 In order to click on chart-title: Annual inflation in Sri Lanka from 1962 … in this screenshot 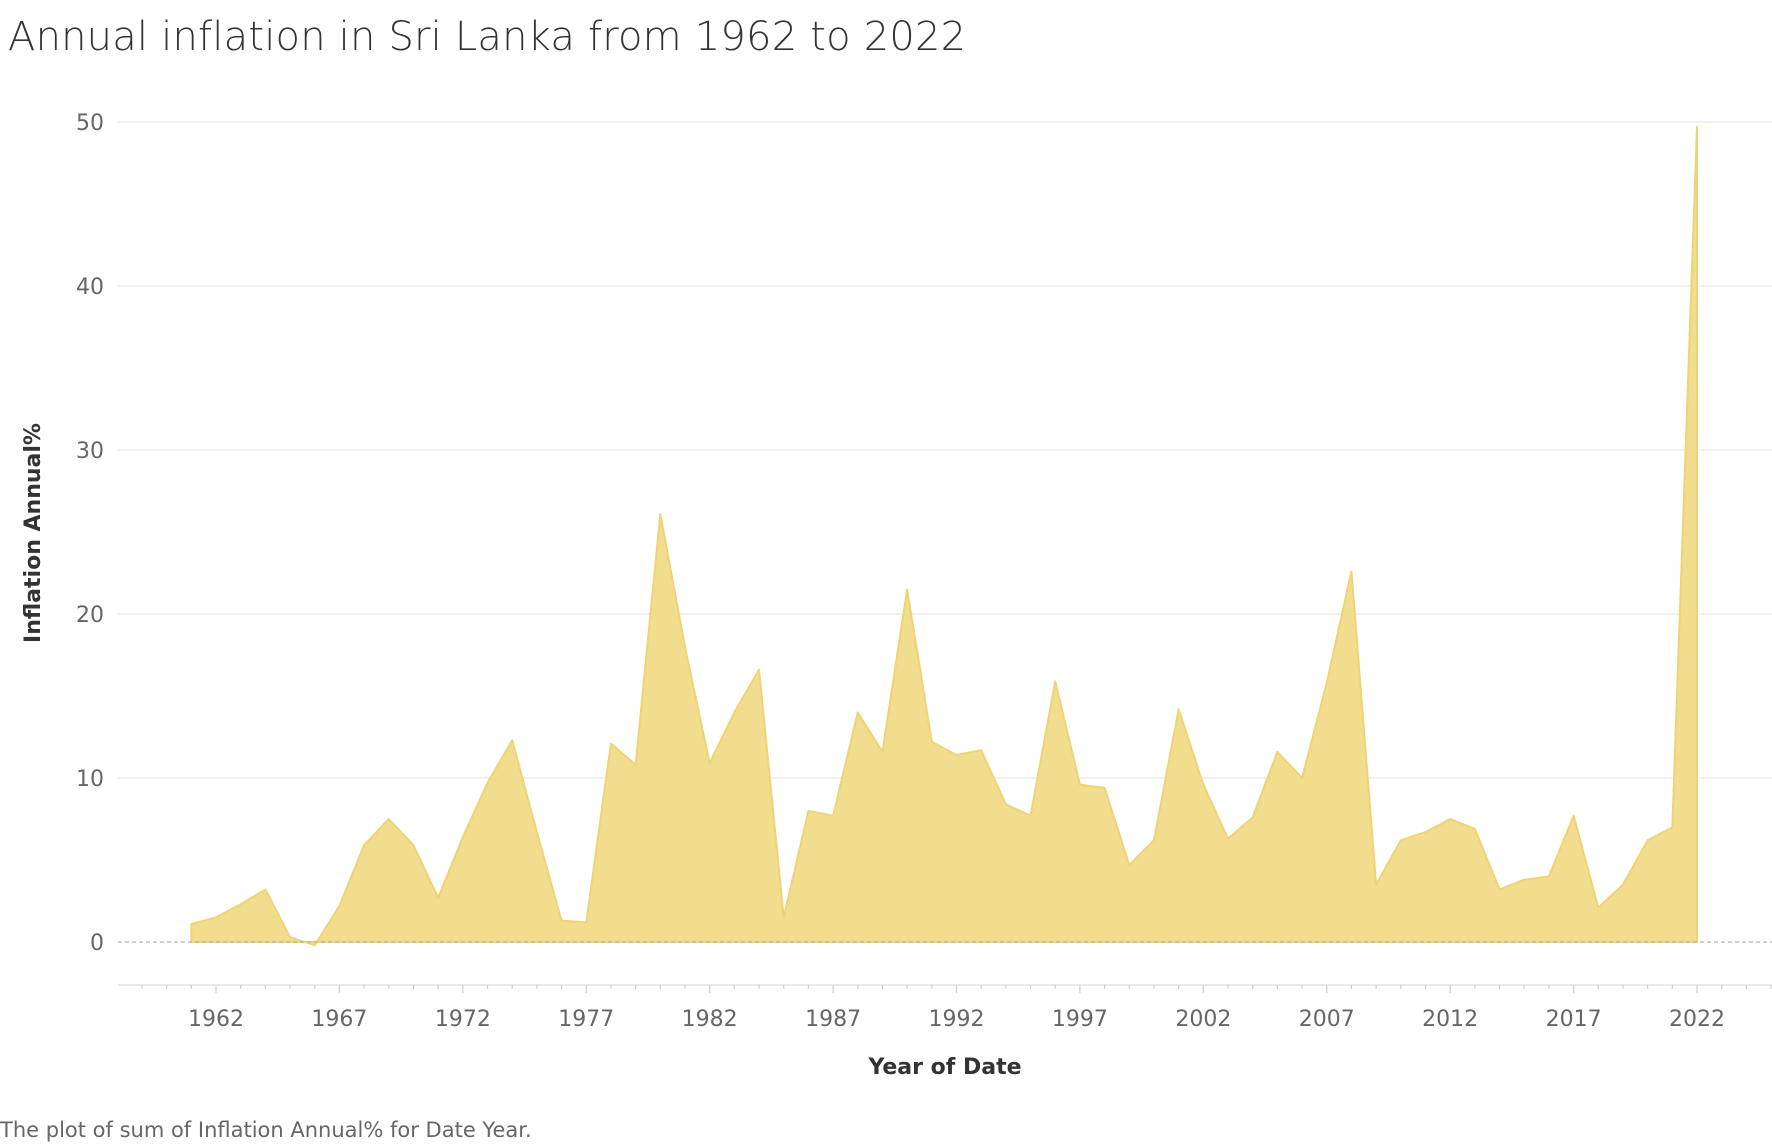, I will do `click(487, 37)`.